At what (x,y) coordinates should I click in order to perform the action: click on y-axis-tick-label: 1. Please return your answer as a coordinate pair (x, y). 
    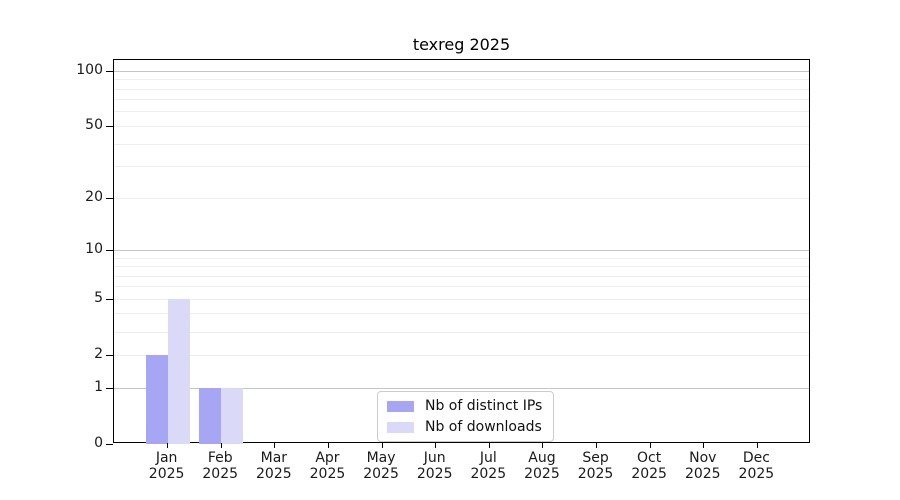
    Looking at the image, I should click on (98, 386).